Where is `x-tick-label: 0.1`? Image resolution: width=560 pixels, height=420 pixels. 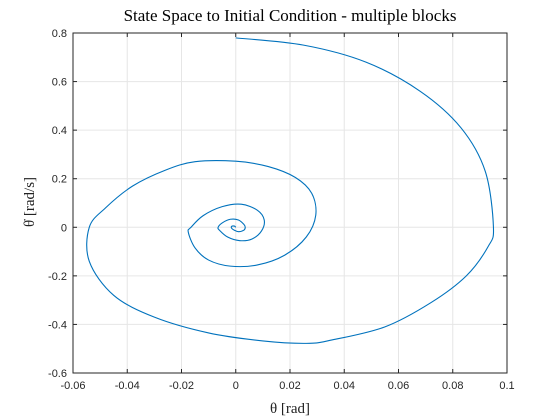 x-tick-label: 0.1 is located at coordinates (506, 386).